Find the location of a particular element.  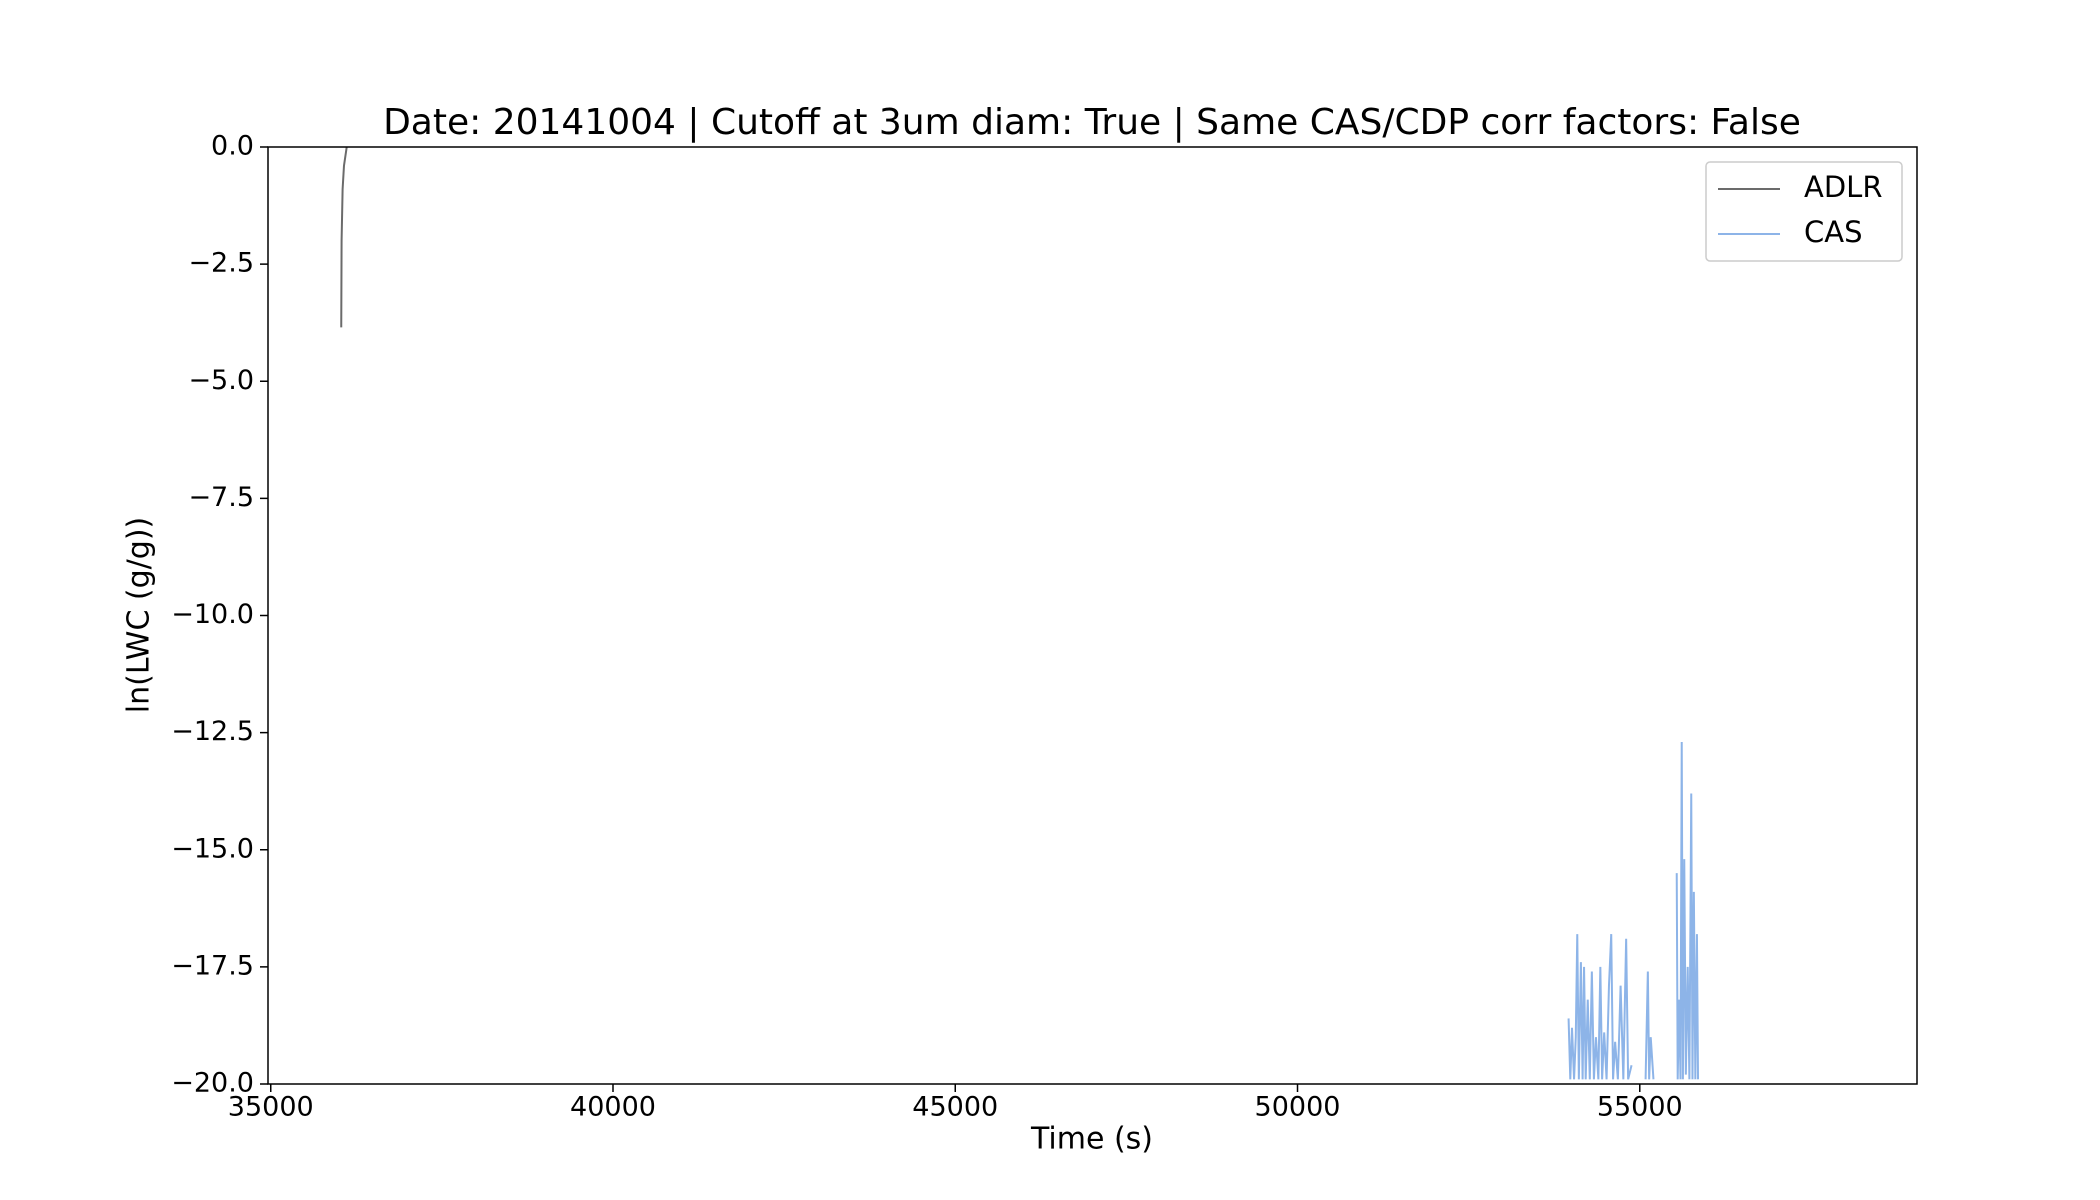

x-tick-label: 50000 is located at coordinates (1298, 1107).